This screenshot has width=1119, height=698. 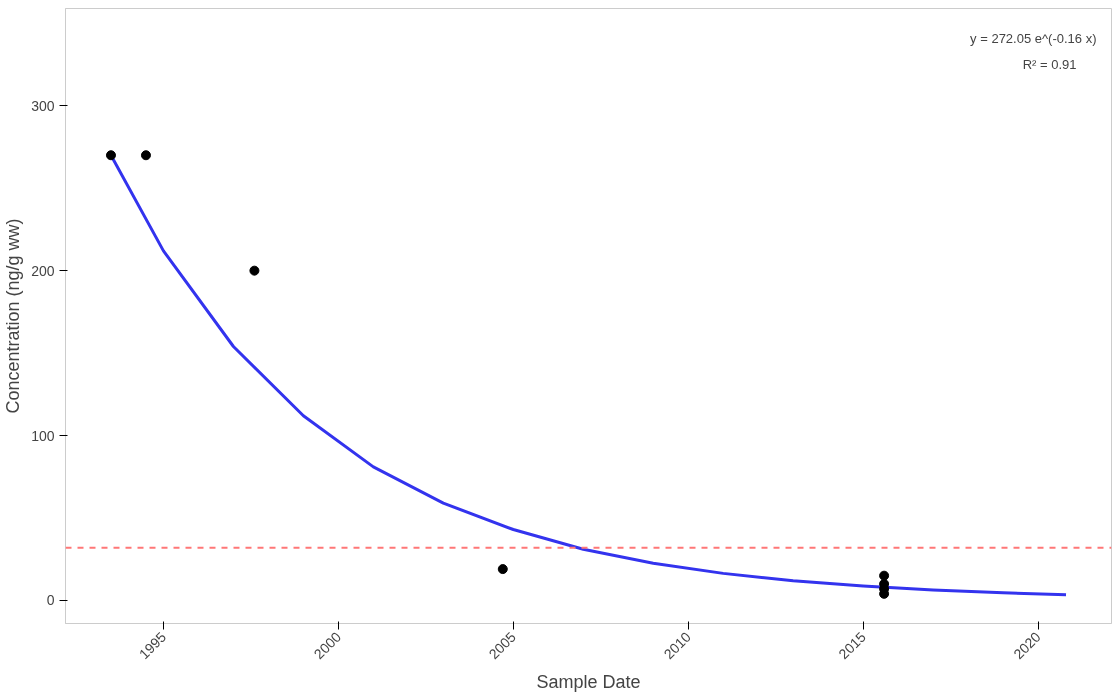 I want to click on annotation: y = 272.05 e^(-0.16 x), so click(x=1033, y=38).